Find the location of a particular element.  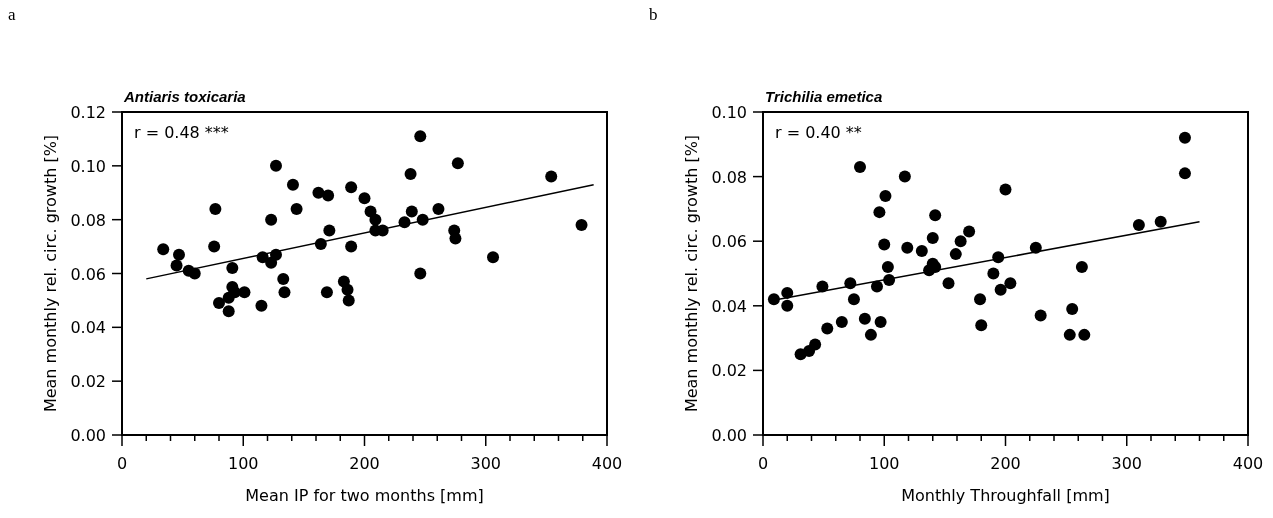

chart-title: Trichilia emetica is located at coordinates (824, 96).